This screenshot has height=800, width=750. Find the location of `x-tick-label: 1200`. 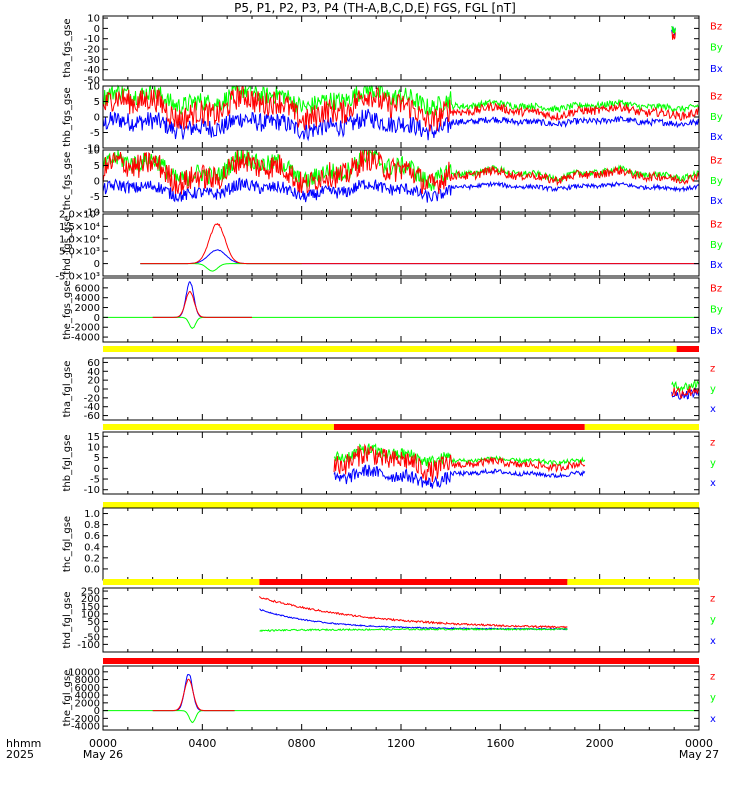

x-tick-label: 1200 is located at coordinates (401, 743).